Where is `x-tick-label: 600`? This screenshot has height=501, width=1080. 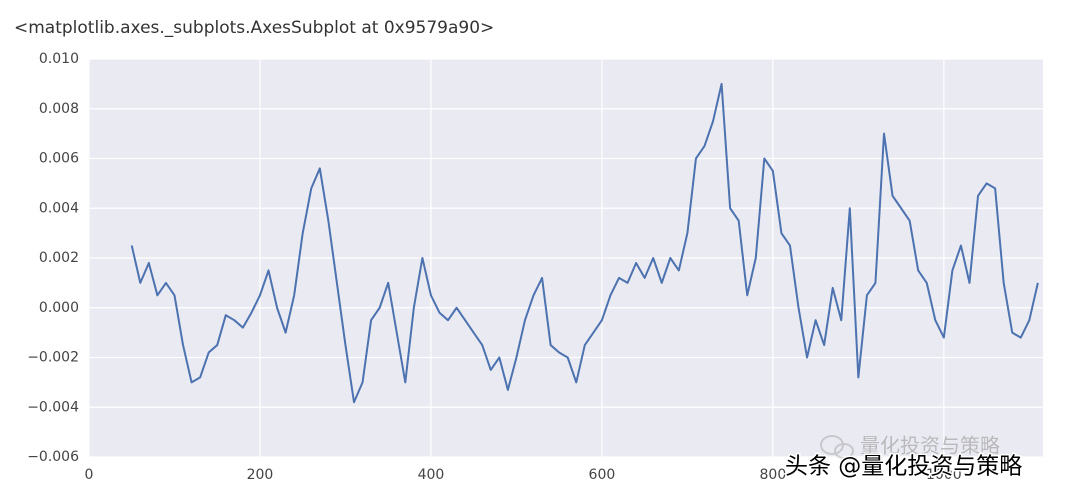 x-tick-label: 600 is located at coordinates (602, 475).